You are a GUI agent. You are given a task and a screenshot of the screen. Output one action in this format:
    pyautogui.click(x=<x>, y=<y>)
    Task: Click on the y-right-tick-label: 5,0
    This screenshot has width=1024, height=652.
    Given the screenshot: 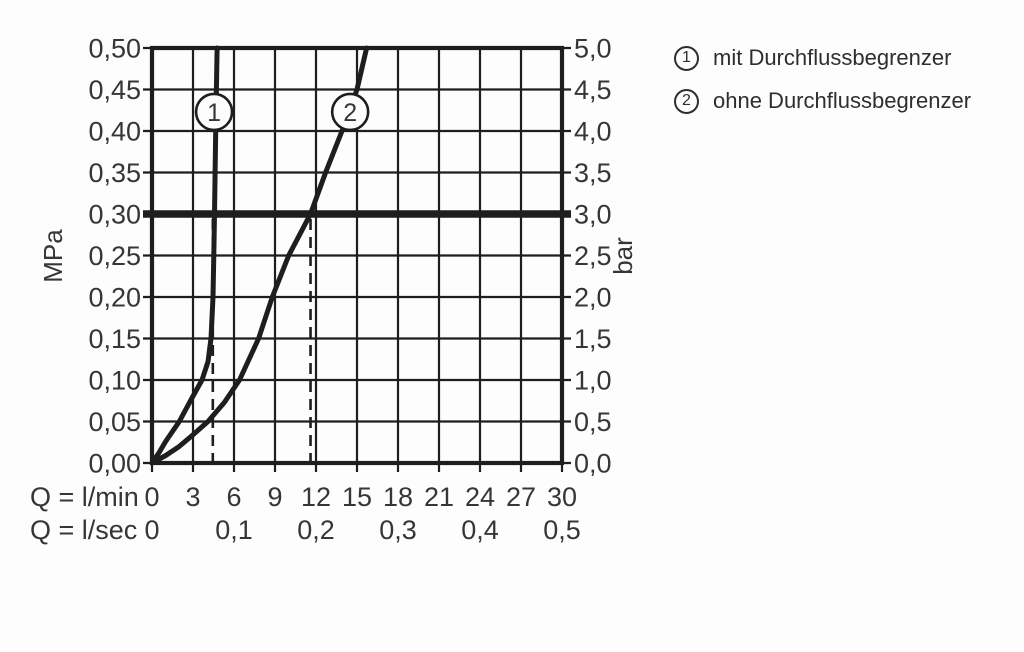 What is the action you would take?
    pyautogui.click(x=593, y=49)
    